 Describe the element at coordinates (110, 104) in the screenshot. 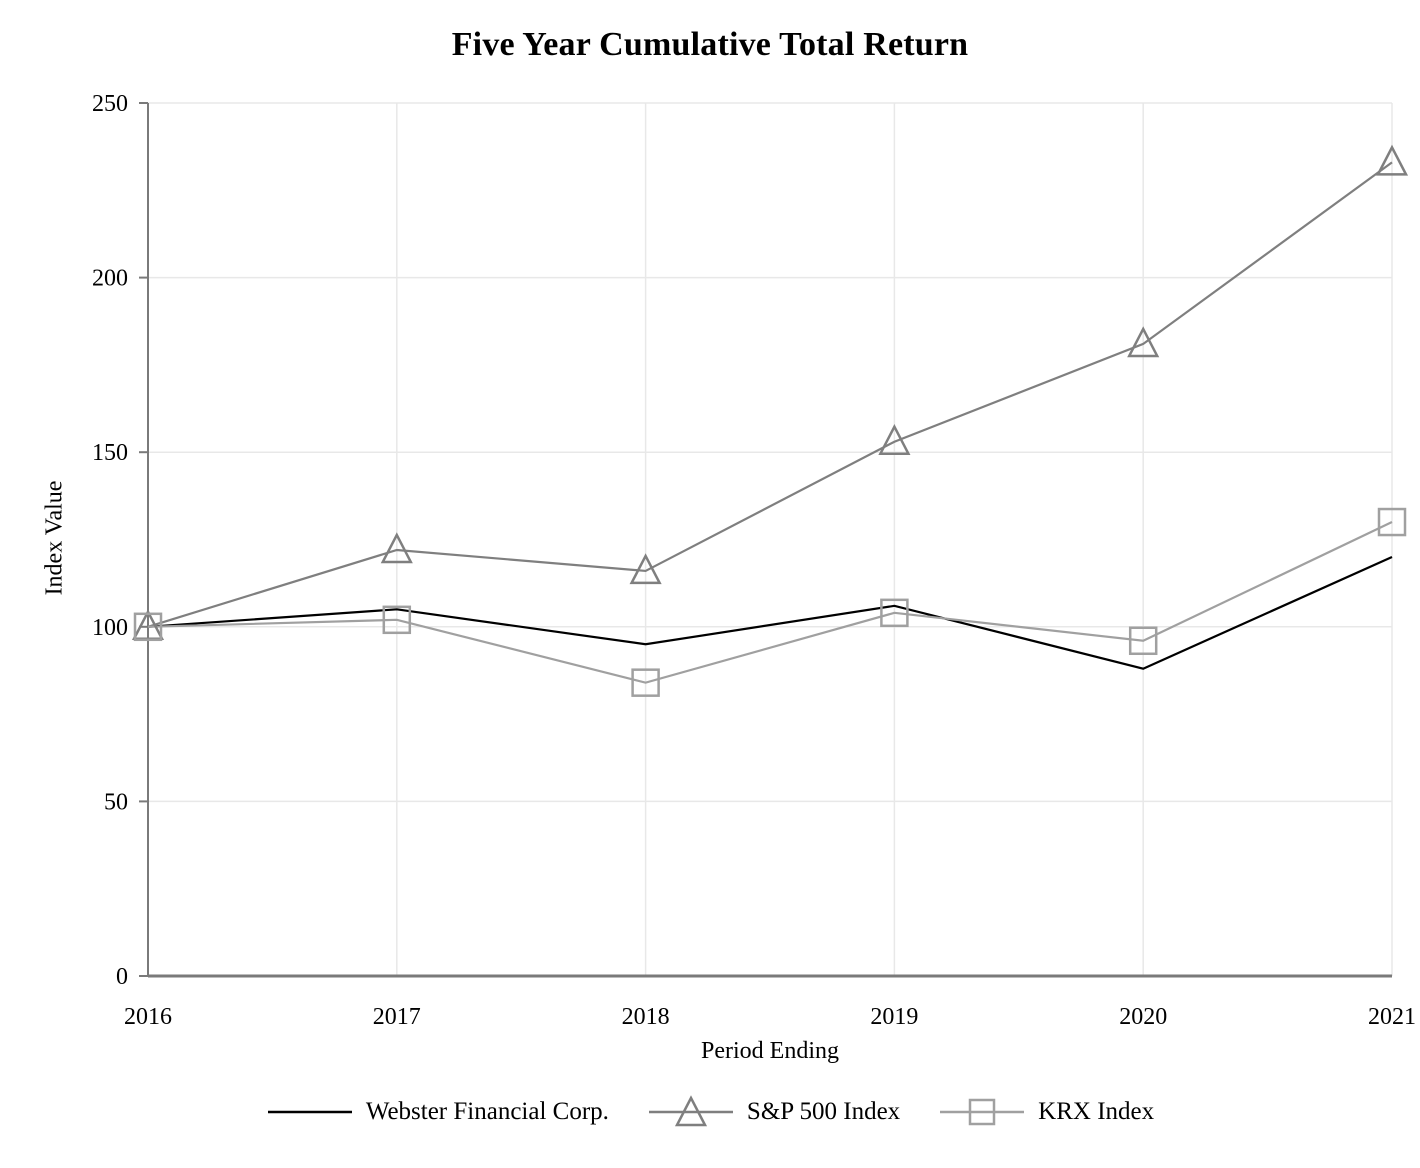

I see `y-tick-label: 250` at that location.